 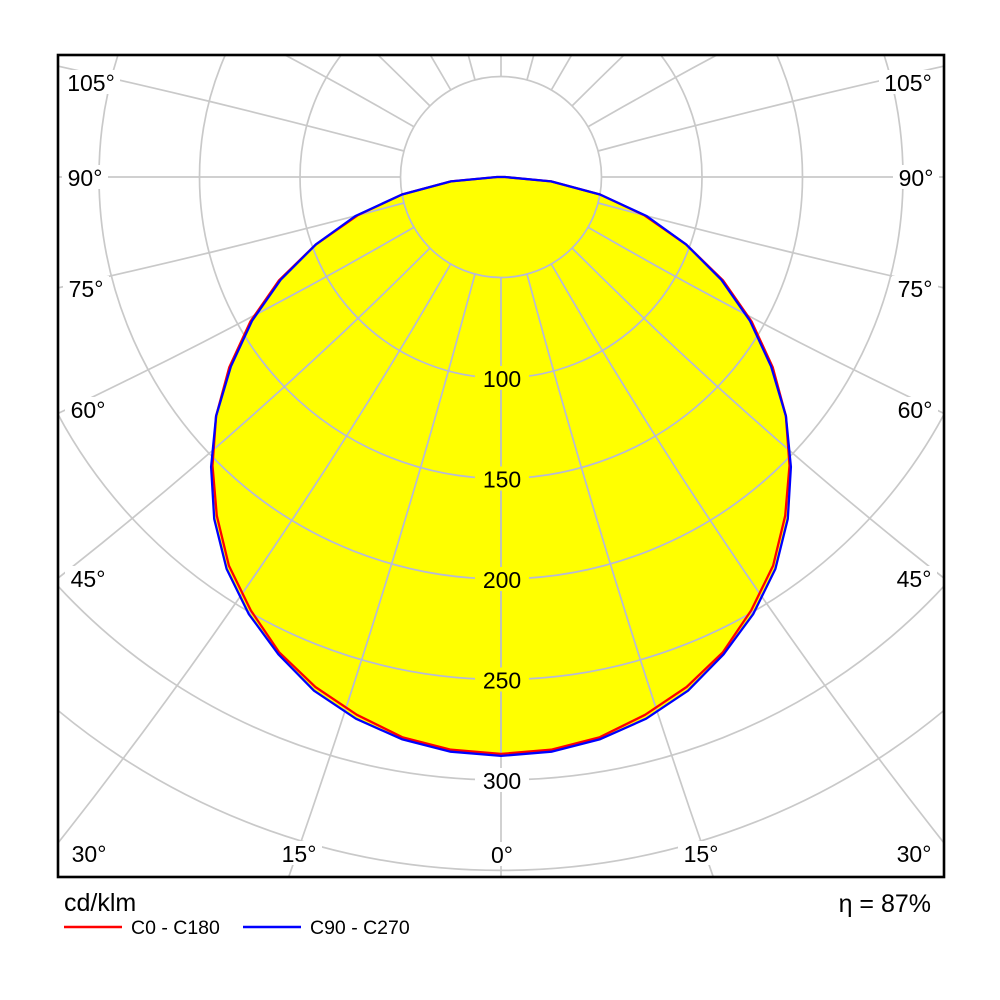 I want to click on units-label: cd/klm, so click(x=100, y=903).